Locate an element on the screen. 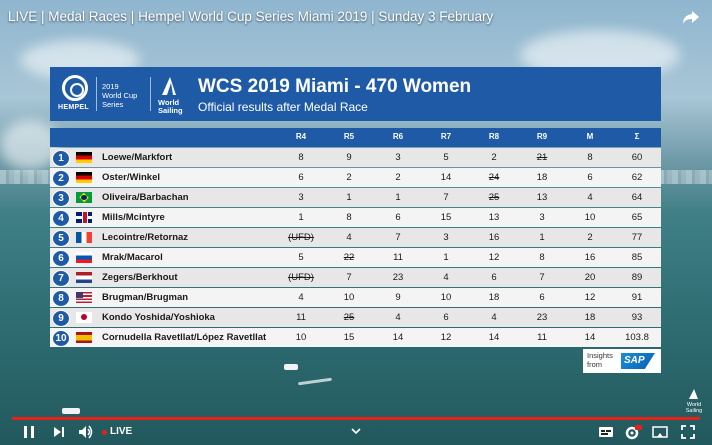 This screenshot has height=445, width=712. table-row: 8 Brugman/Brugman 4 10 9 10 18 6 12 91 is located at coordinates (355, 297).